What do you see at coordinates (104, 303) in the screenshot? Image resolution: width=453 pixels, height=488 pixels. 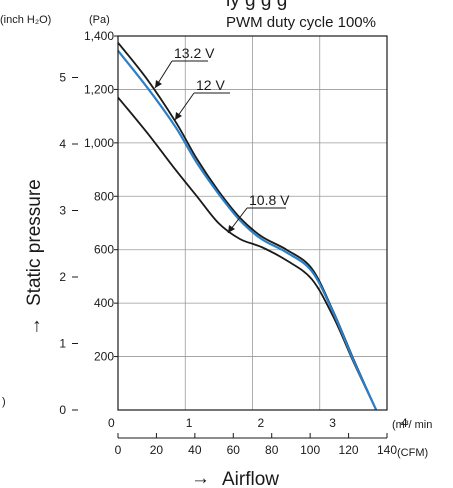 I see `y-tick-label-pa: 400` at bounding box center [104, 303].